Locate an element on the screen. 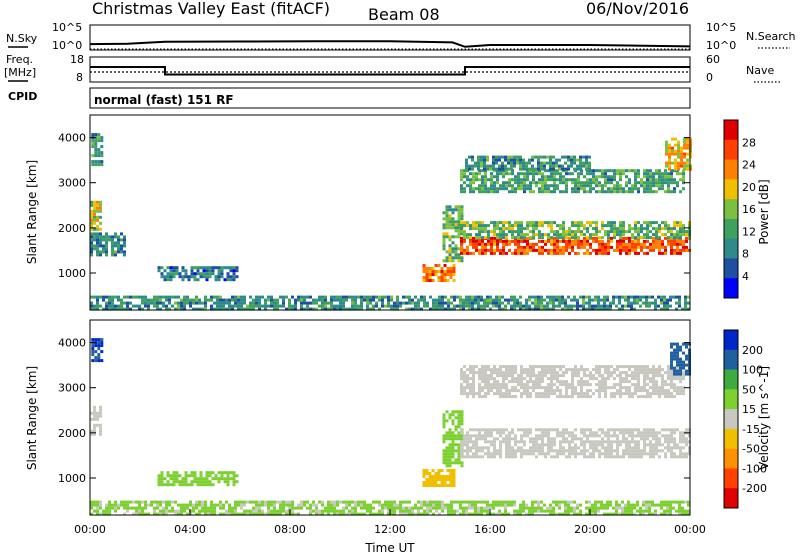 The height and width of the screenshot is (554, 800). xaxis-label: Time UT is located at coordinates (389, 547).